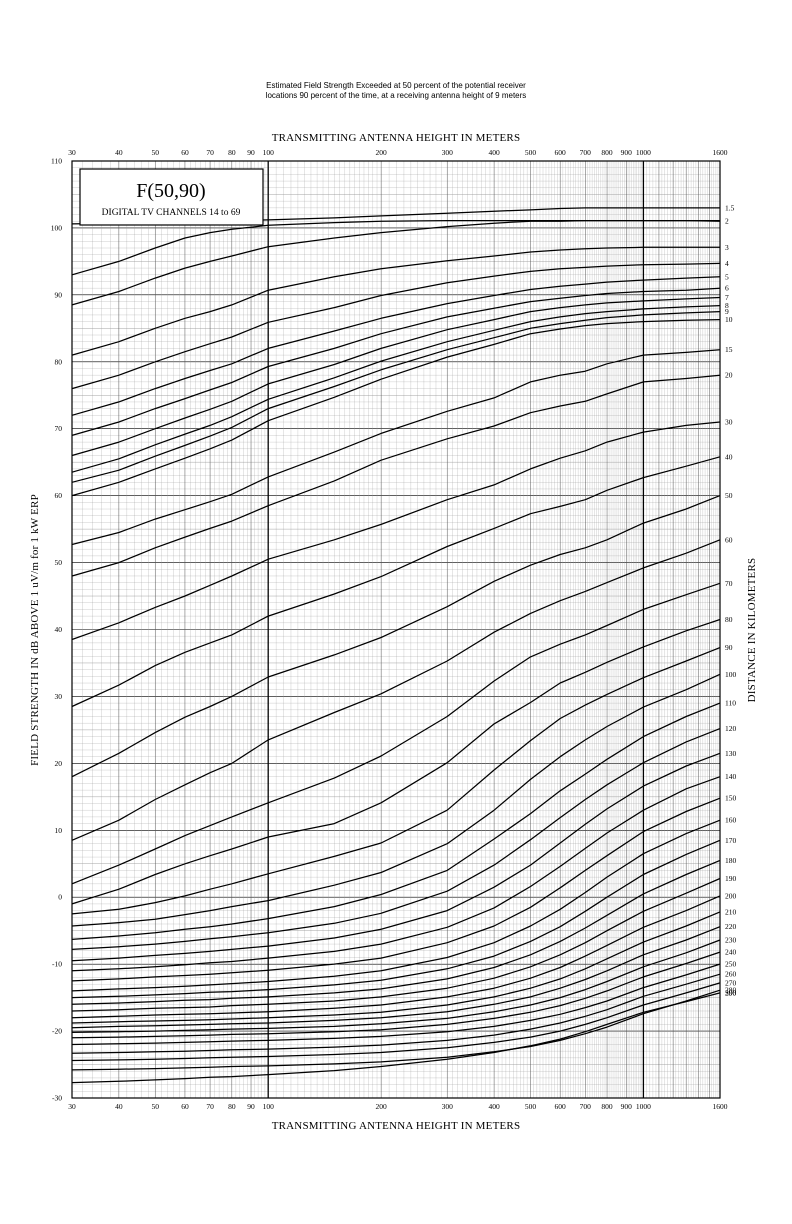  I want to click on distance-label: 5, so click(727, 276).